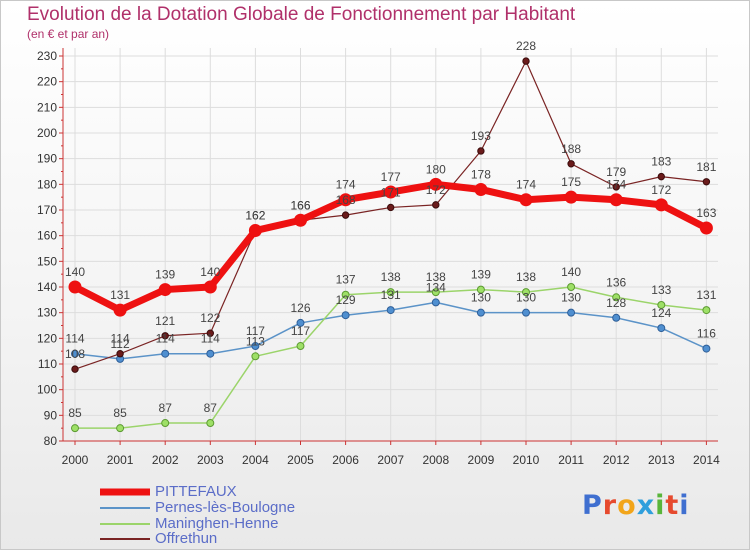  Describe the element at coordinates (346, 300) in the screenshot. I see `data-label-pernes: 129` at that location.